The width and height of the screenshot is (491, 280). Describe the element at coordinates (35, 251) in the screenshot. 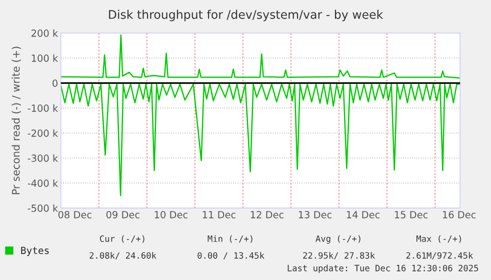

I see `legend-label: Bytes` at that location.